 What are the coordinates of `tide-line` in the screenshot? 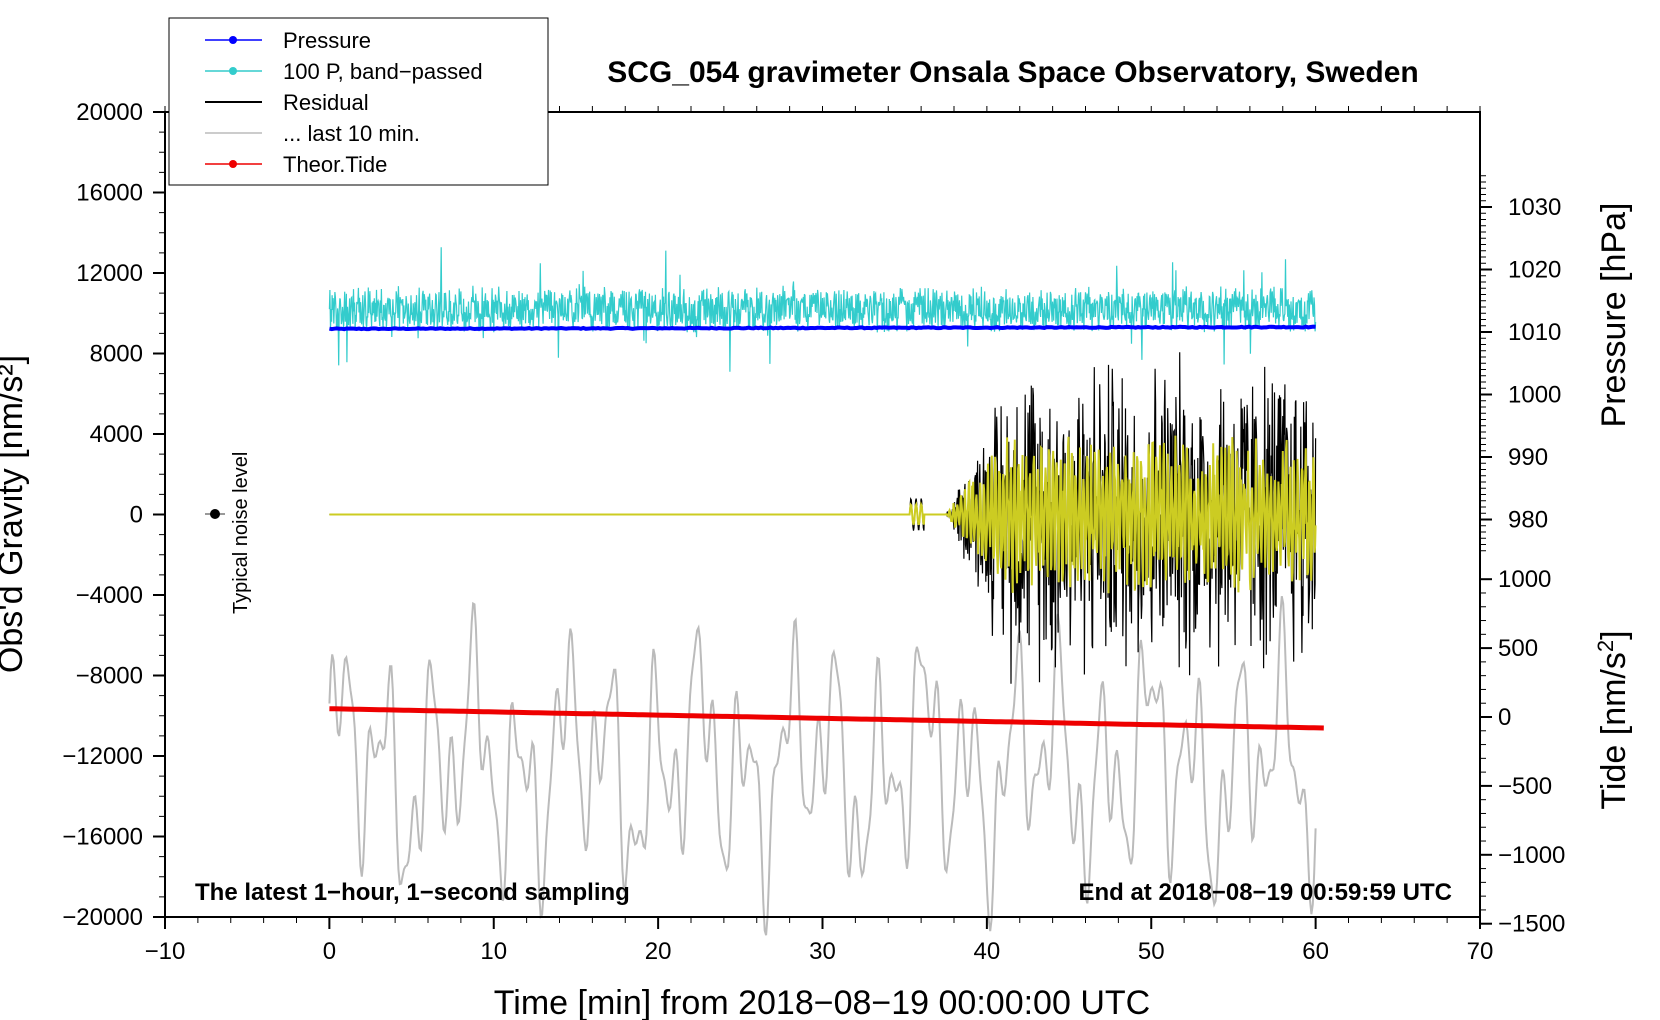 It's located at (826, 718).